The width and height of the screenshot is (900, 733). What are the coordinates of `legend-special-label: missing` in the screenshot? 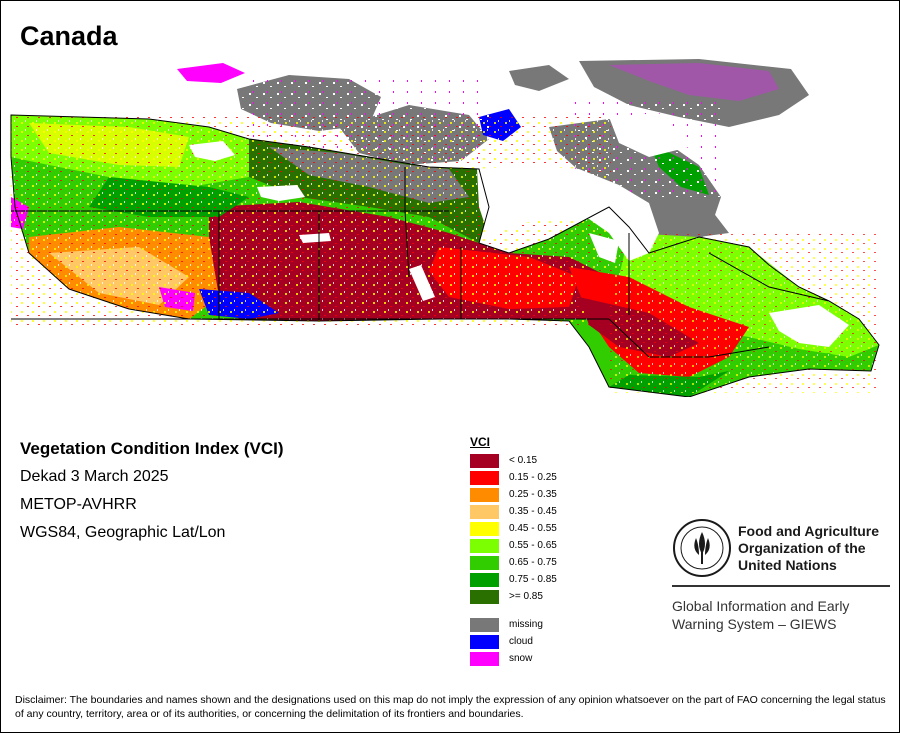 It's located at (526, 624).